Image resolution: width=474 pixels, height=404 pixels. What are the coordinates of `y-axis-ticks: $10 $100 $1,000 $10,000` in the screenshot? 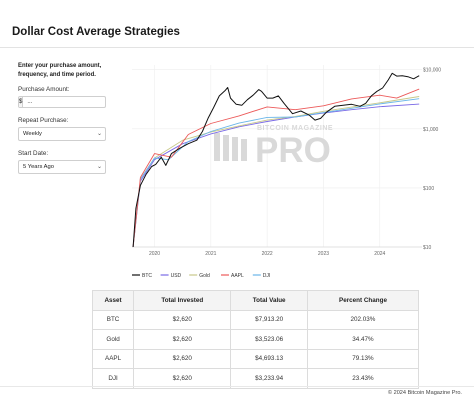 It's located at (432, 159).